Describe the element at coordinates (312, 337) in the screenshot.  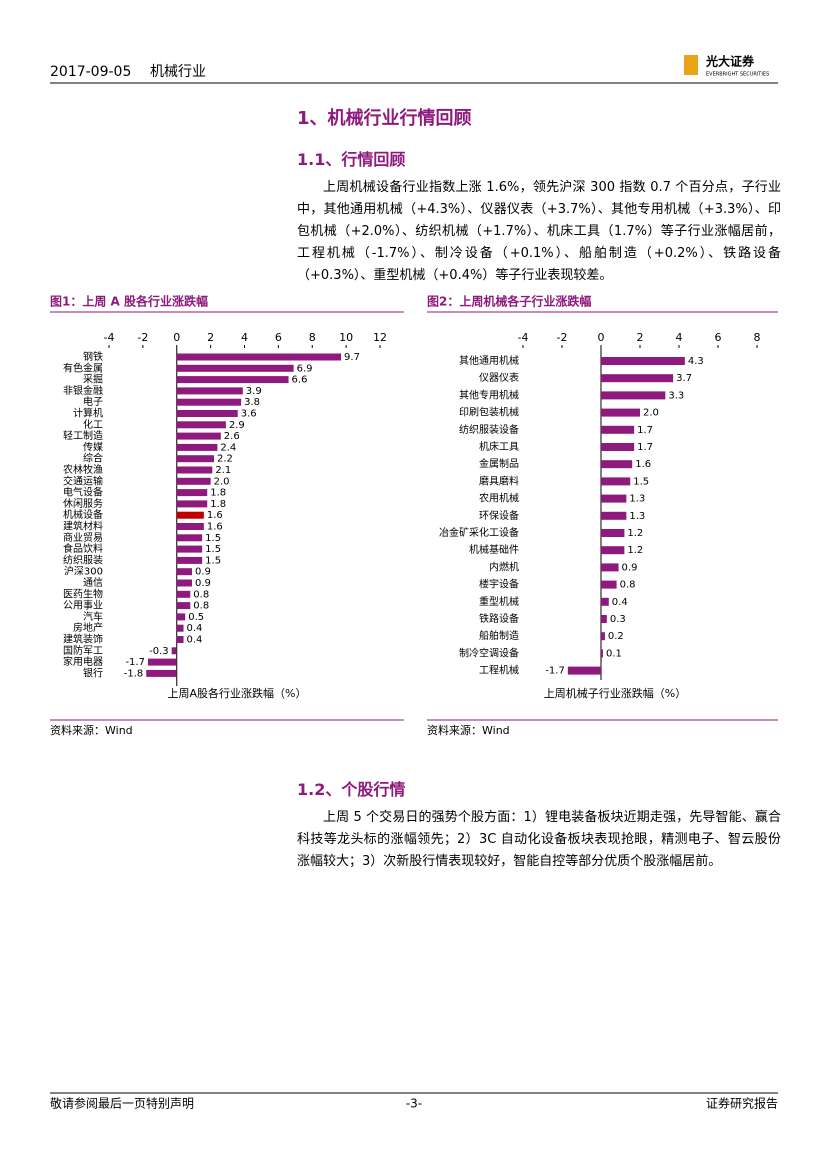
I see `x-tick-label: 8` at that location.